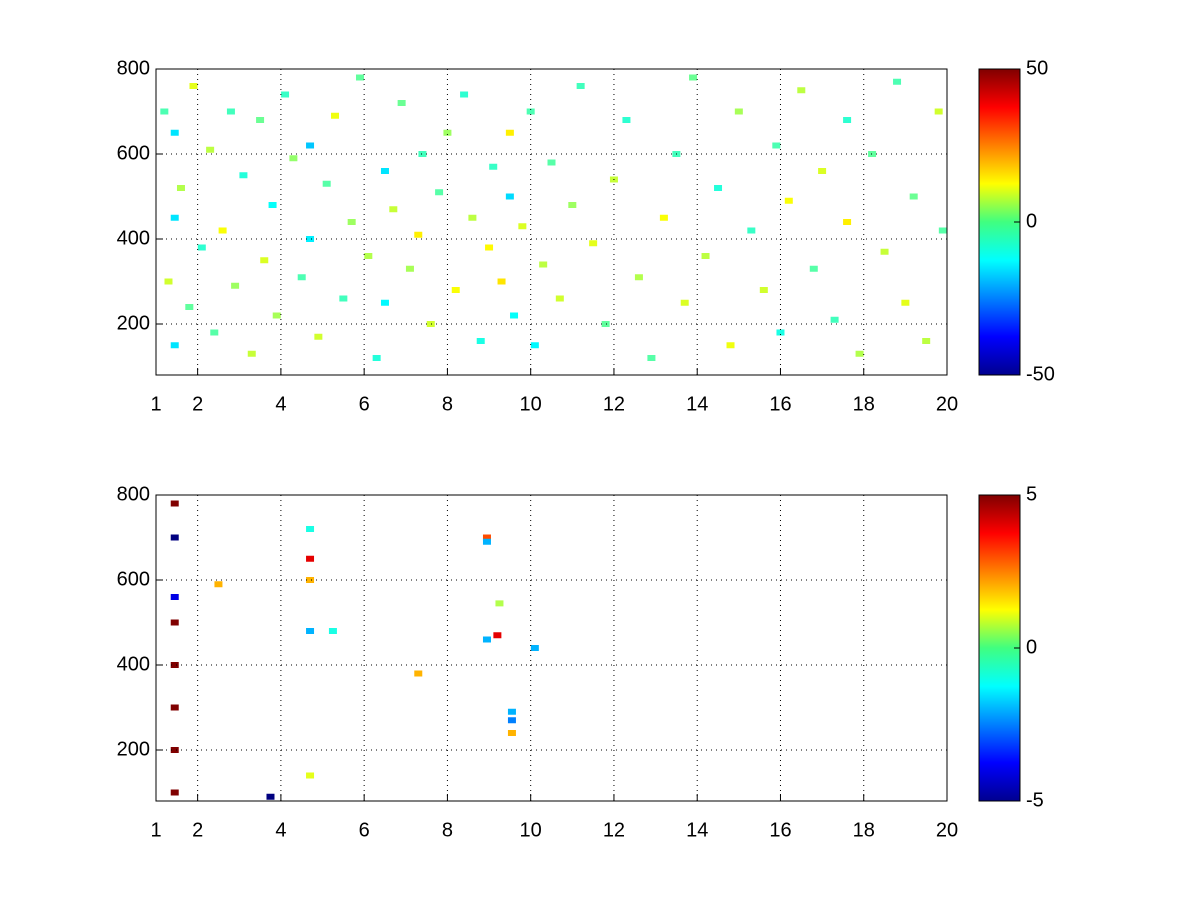 This screenshot has width=1200, height=900. What do you see at coordinates (1031, 494) in the screenshot?
I see `colorbar-tick-label: 5` at bounding box center [1031, 494].